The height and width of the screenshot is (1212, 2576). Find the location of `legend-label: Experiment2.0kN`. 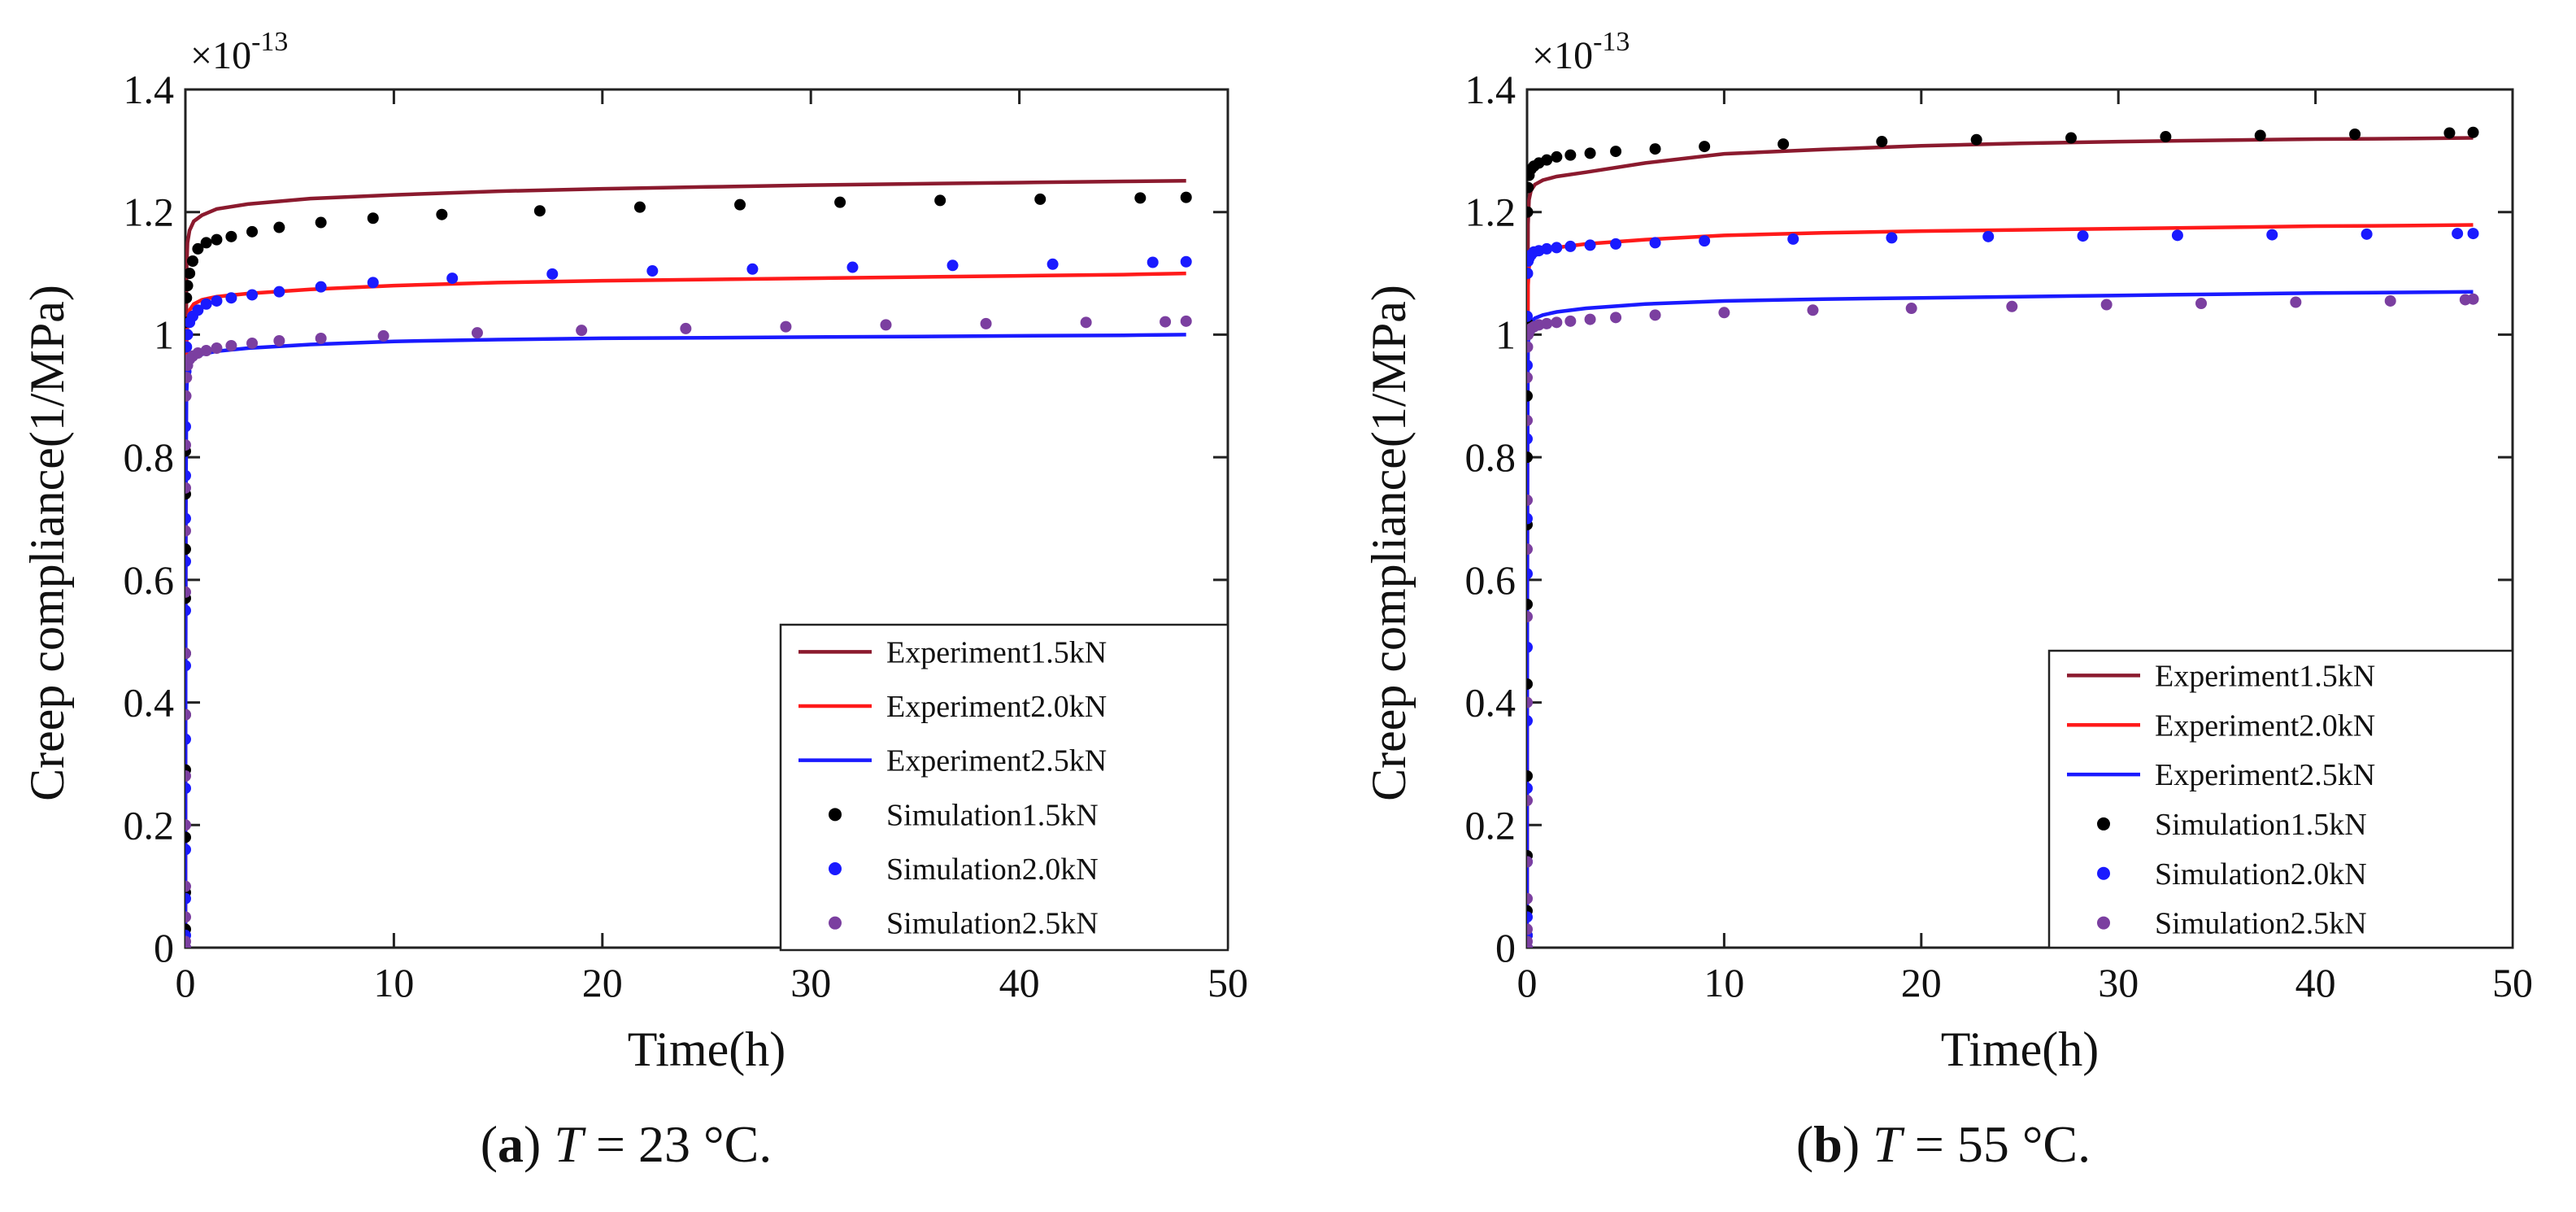

legend-label: Experiment2.0kN is located at coordinates (2265, 725).